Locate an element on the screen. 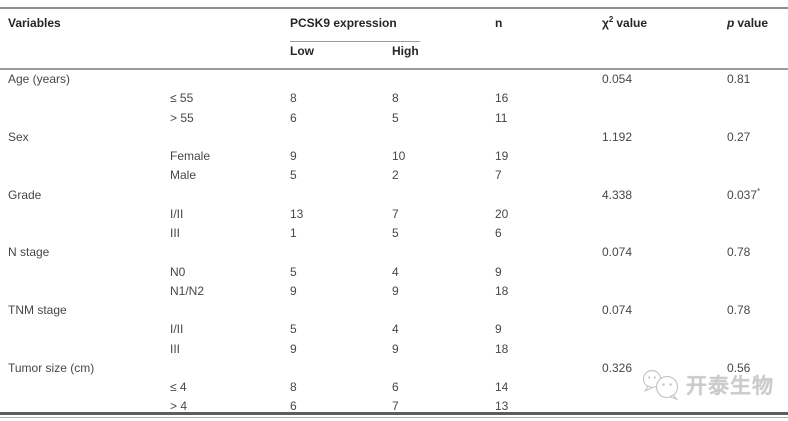 The image size is (788, 421). table-row-sub: N1/N2 9 9 18 is located at coordinates (394, 291).